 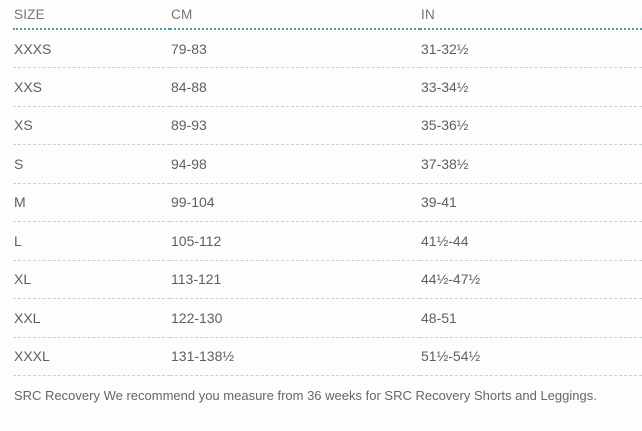 I want to click on table-row: XS 89-93 35-36½, so click(x=327, y=125).